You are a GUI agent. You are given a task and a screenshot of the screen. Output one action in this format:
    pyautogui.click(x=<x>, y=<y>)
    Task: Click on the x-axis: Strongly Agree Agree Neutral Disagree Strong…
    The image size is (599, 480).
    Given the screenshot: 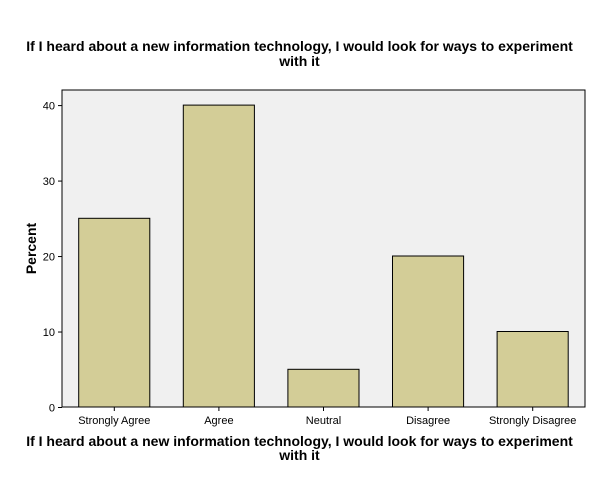 What is the action you would take?
    pyautogui.click(x=327, y=417)
    